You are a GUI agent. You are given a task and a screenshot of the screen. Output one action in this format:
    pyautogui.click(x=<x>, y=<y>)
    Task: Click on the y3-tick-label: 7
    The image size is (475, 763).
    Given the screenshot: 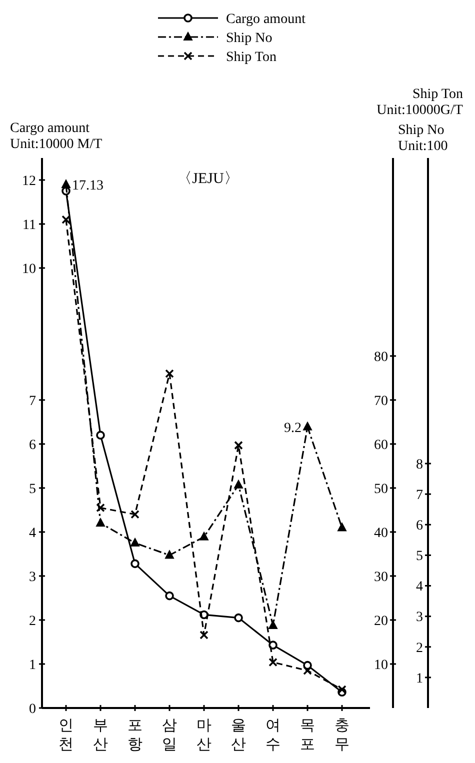 What is the action you would take?
    pyautogui.click(x=419, y=496)
    